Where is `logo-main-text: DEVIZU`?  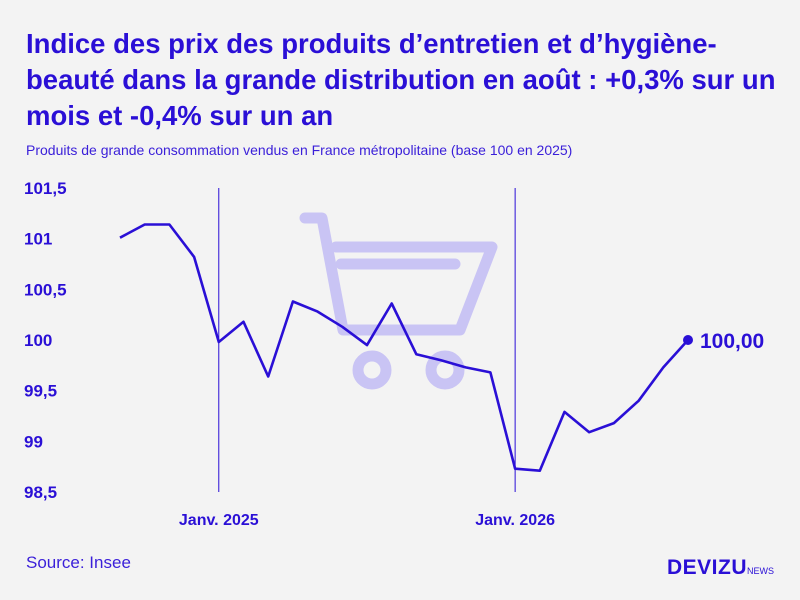 logo-main-text: DEVIZU is located at coordinates (706, 567).